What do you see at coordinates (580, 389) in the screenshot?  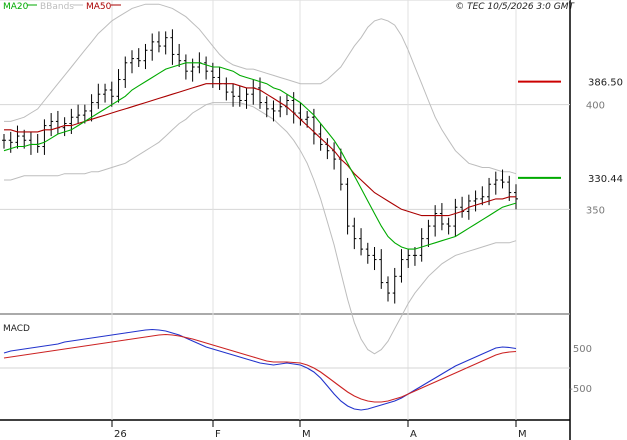 I see `macd-tick-label: -500` at bounding box center [580, 389].